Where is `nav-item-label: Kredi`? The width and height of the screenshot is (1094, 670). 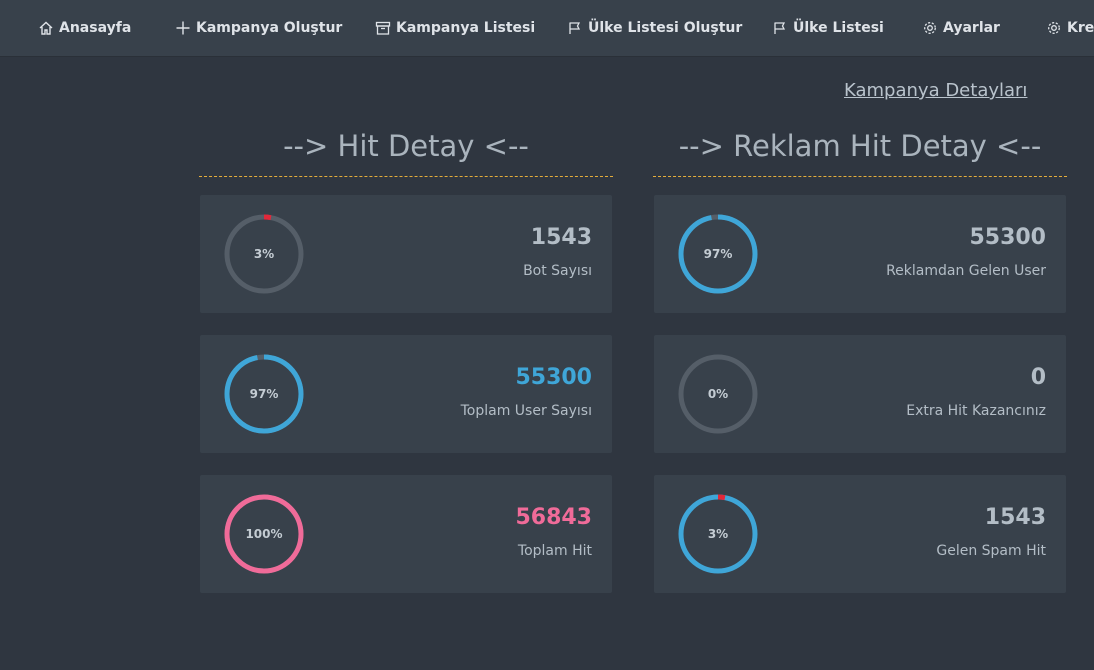
nav-item-label: Kredi is located at coordinates (1080, 28).